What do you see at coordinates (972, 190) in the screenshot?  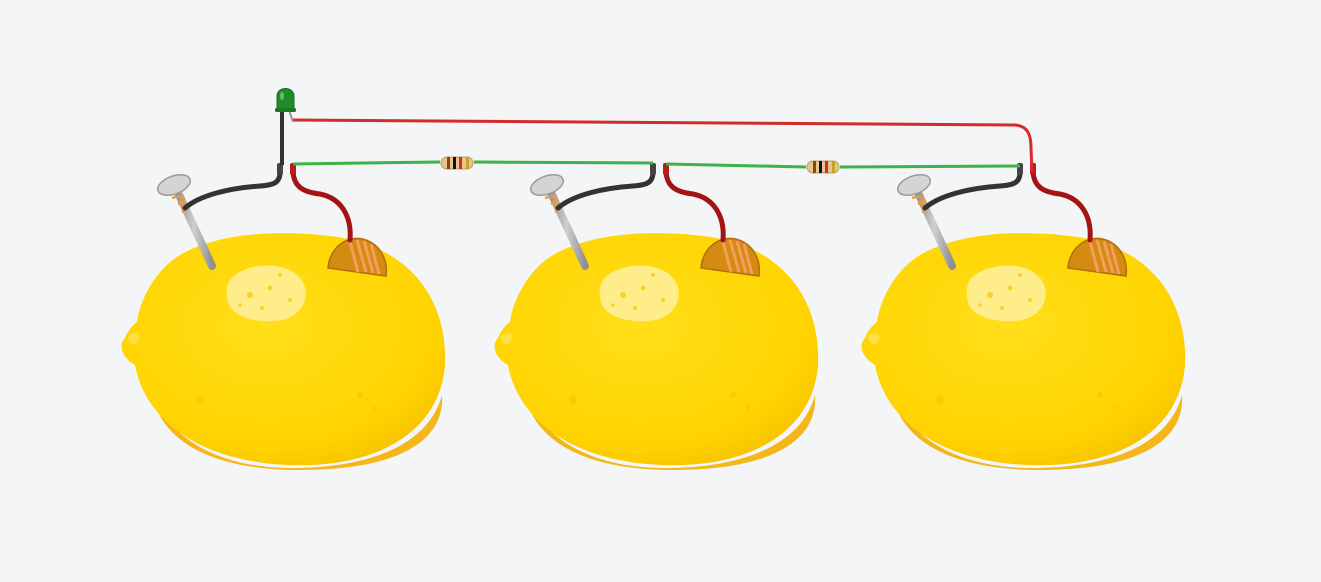 I see `wire-nail3-up` at bounding box center [972, 190].